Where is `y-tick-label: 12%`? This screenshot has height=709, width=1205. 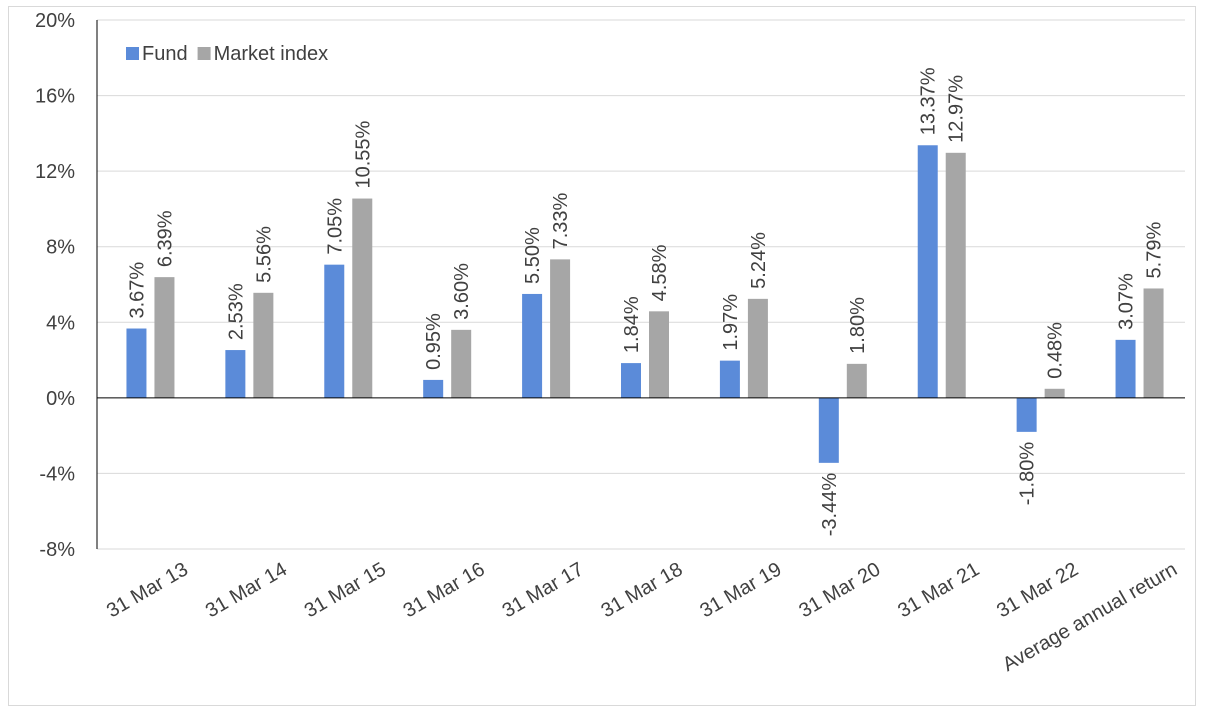 y-tick-label: 12% is located at coordinates (55, 172).